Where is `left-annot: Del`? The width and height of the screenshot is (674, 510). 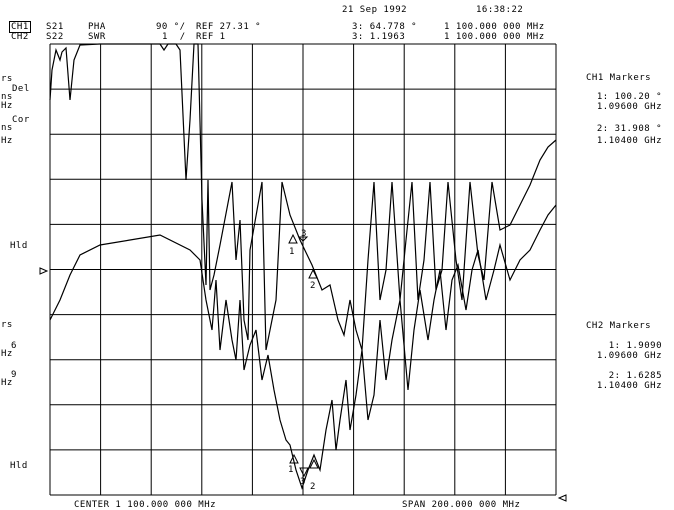 left-annot: Del is located at coordinates (21, 89).